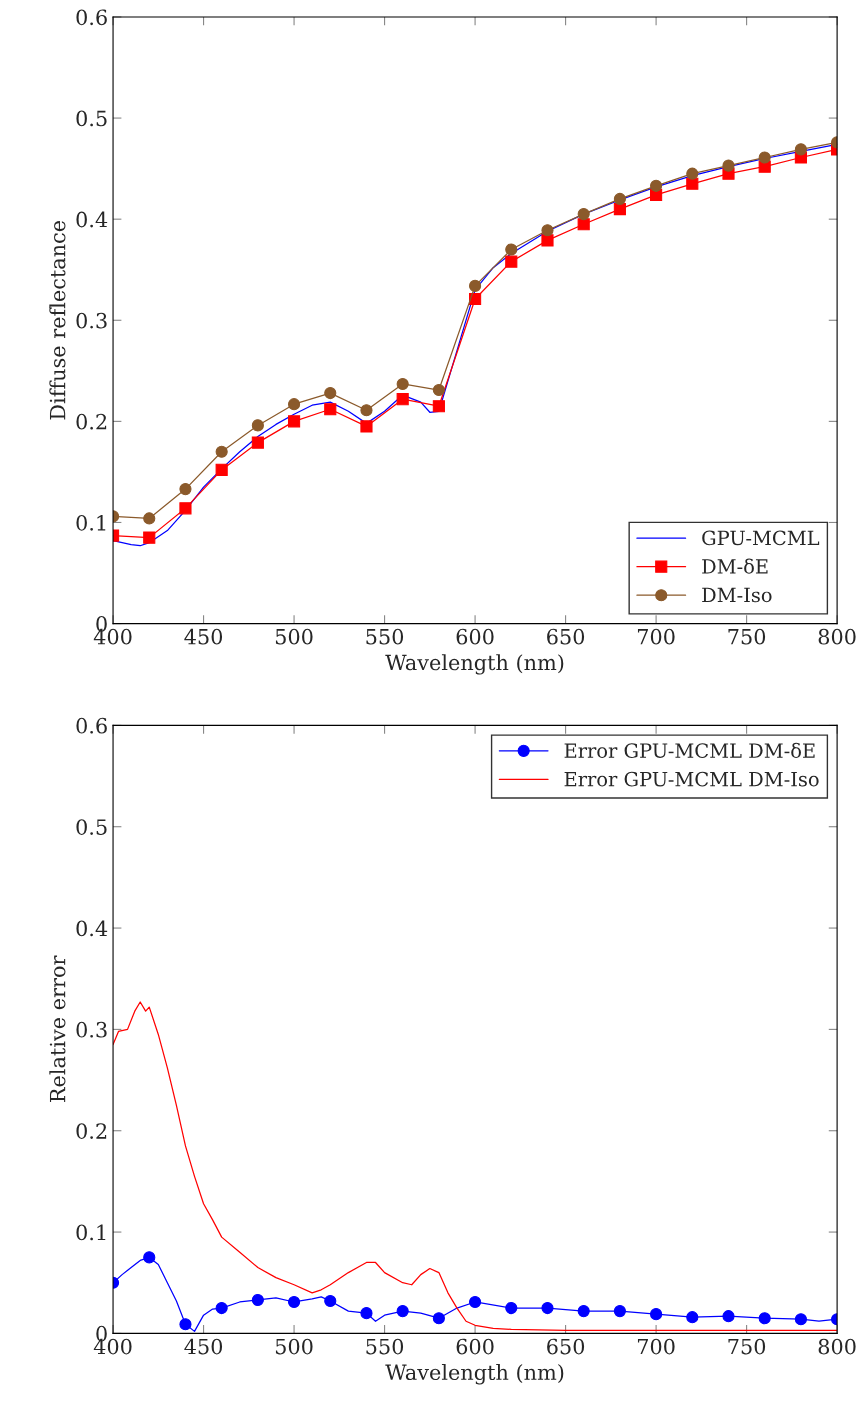 The width and height of the screenshot is (863, 1414). I want to click on legend-label: GPU-MCML, so click(761, 538).